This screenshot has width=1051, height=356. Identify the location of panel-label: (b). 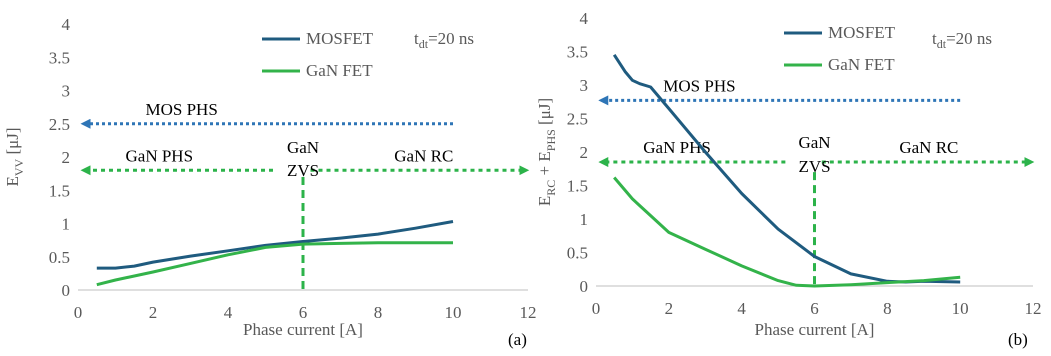
(1018, 339).